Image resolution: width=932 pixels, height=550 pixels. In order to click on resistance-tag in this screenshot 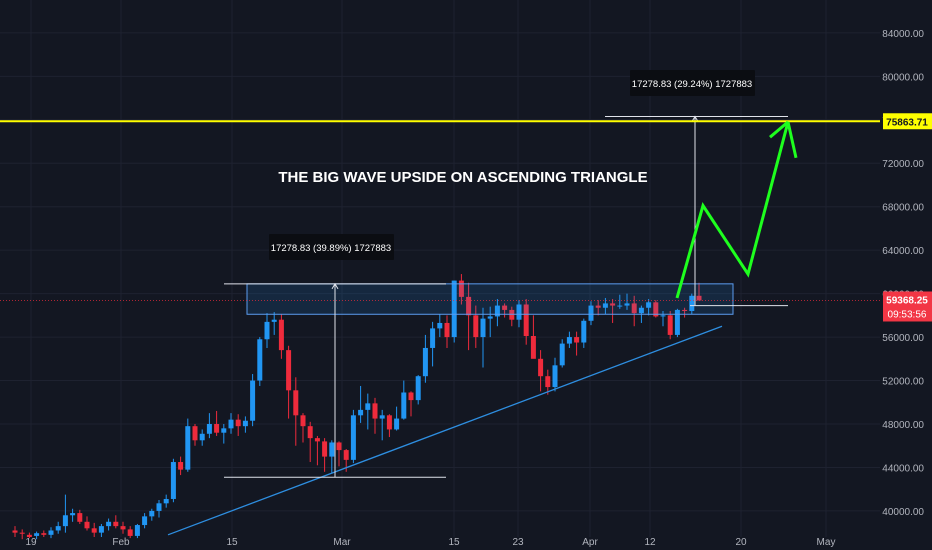, I will do `click(907, 121)`.